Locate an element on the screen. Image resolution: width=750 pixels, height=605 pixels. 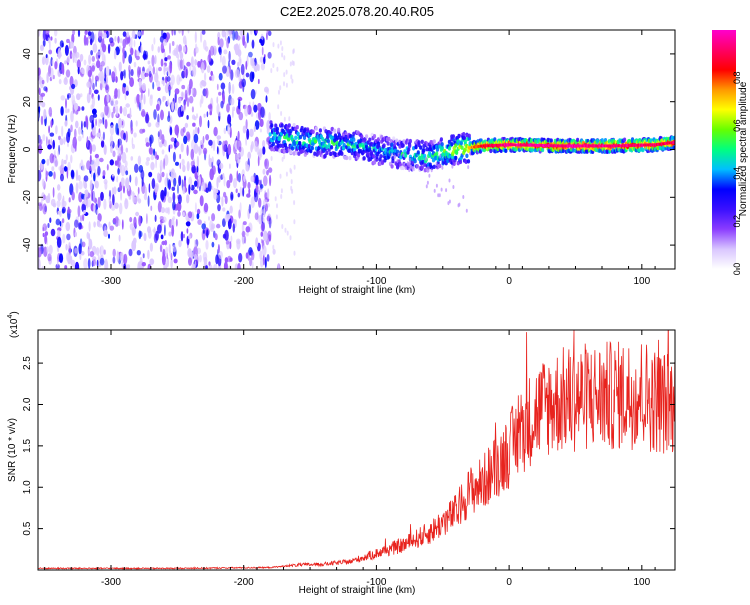
top-y-tick-label: 20 is located at coordinates (27, 102).